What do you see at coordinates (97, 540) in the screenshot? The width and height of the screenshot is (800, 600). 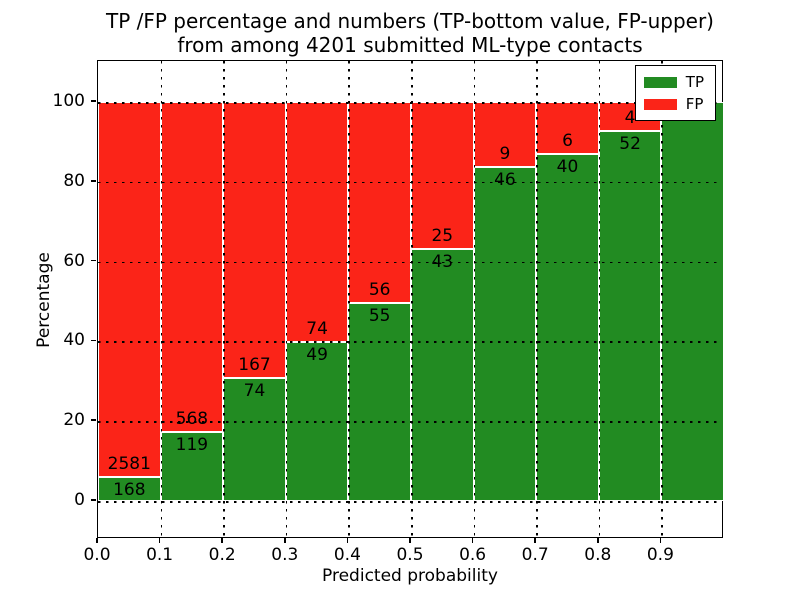 I see `x-tickmark-0.0` at bounding box center [97, 540].